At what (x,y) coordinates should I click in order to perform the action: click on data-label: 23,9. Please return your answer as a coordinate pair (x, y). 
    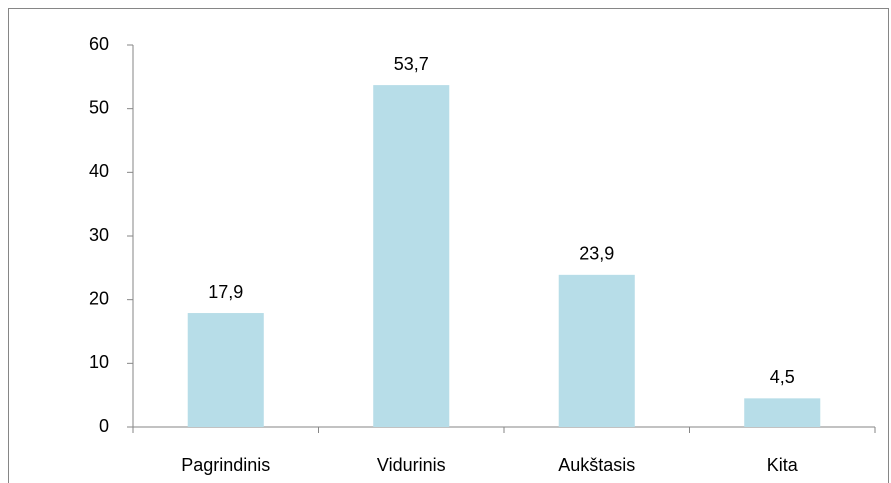
    Looking at the image, I should click on (596, 254).